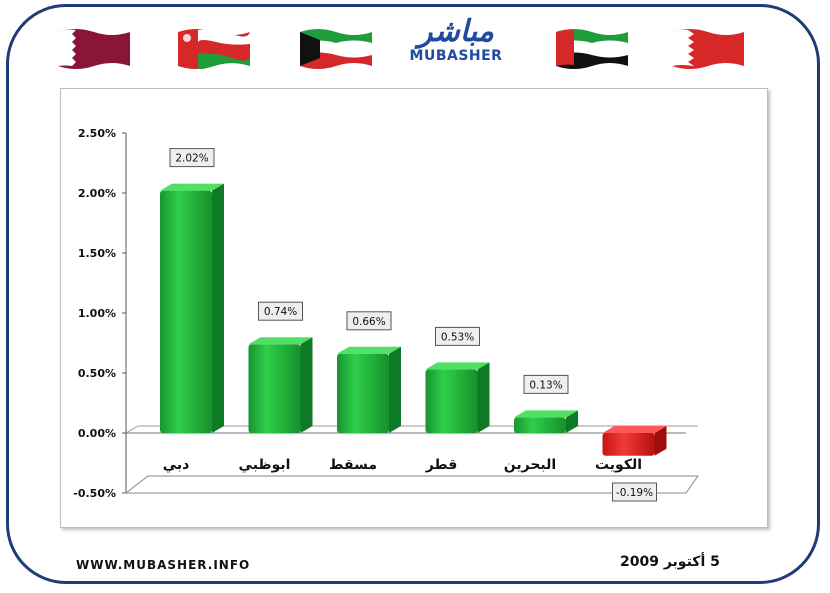  What do you see at coordinates (336, 49) in the screenshot?
I see `kuwait-flag-icon` at bounding box center [336, 49].